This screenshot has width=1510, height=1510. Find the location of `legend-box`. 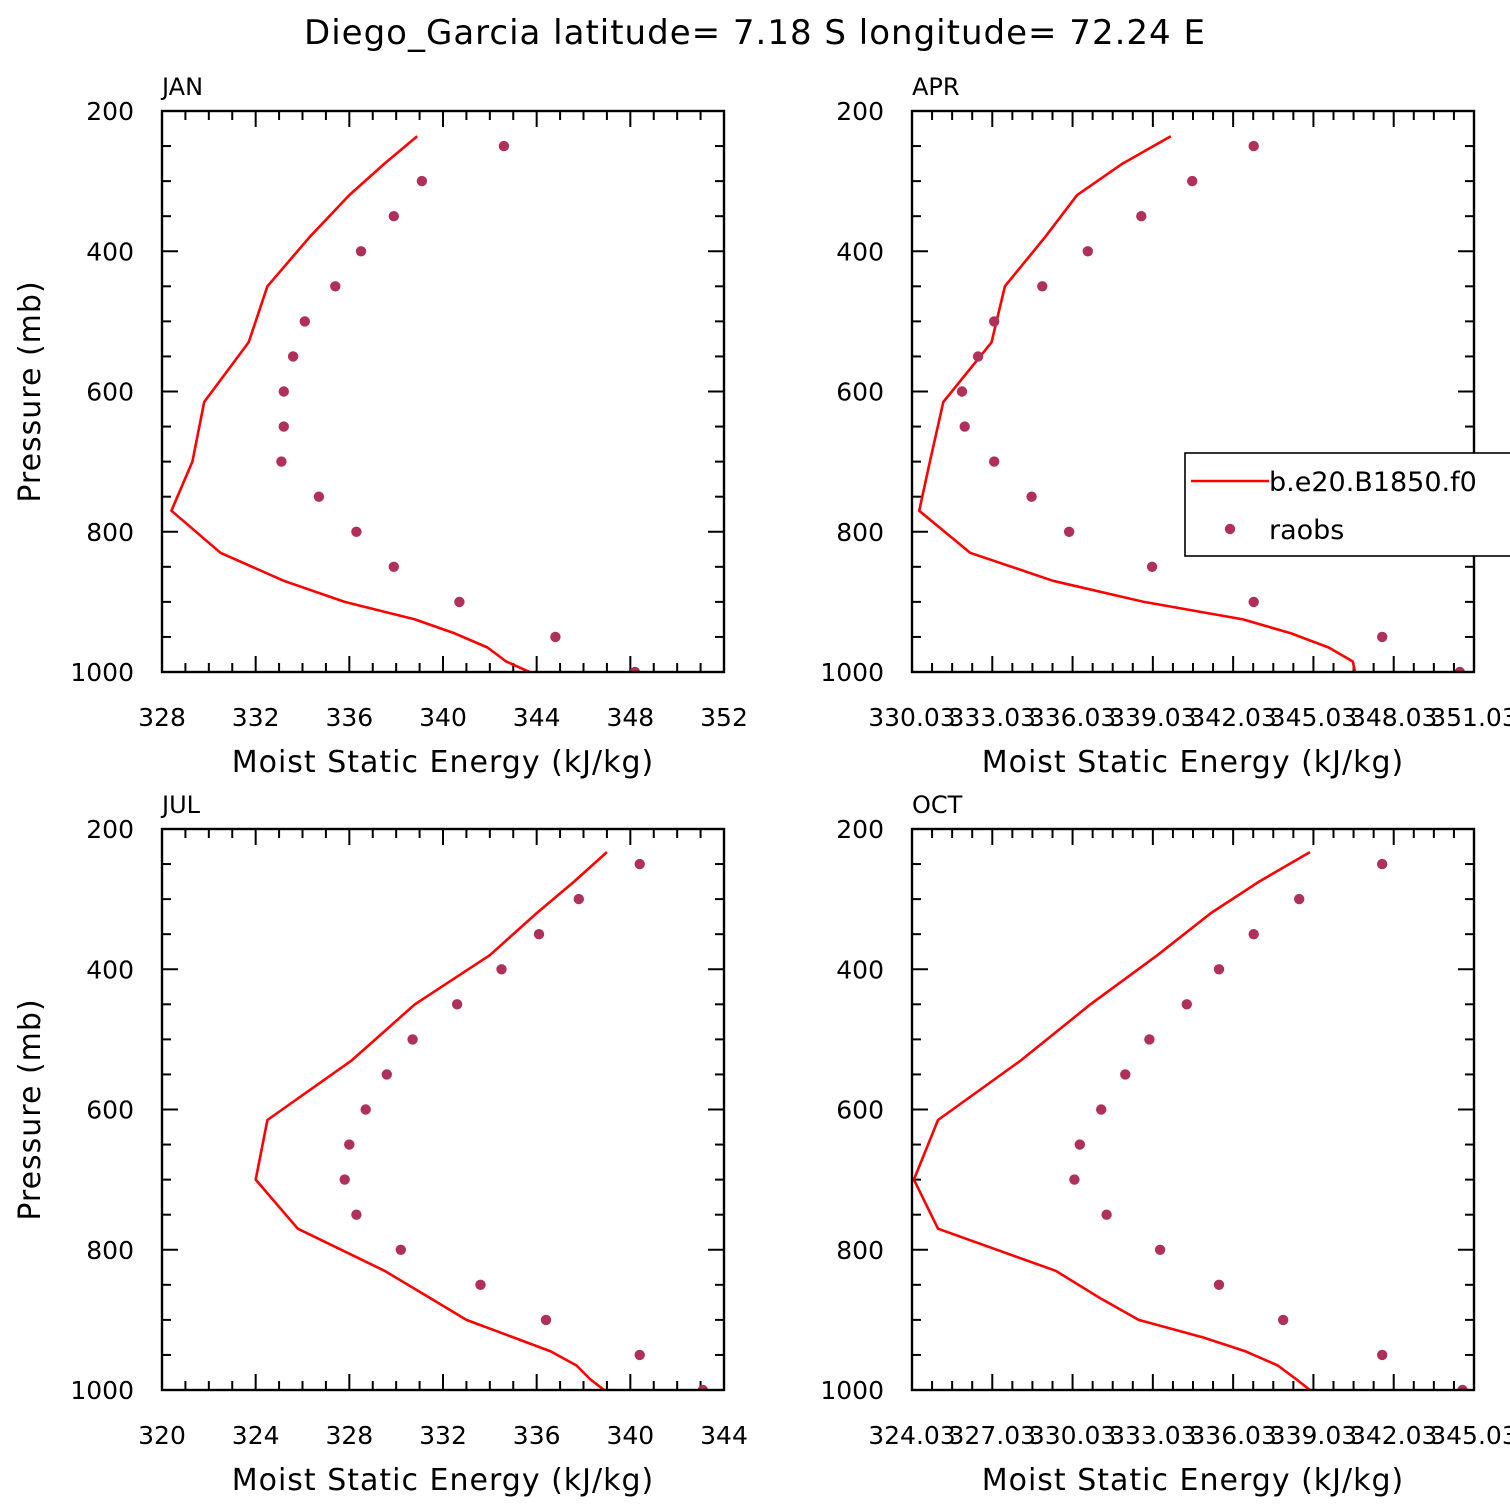

legend-box is located at coordinates (1347, 504).